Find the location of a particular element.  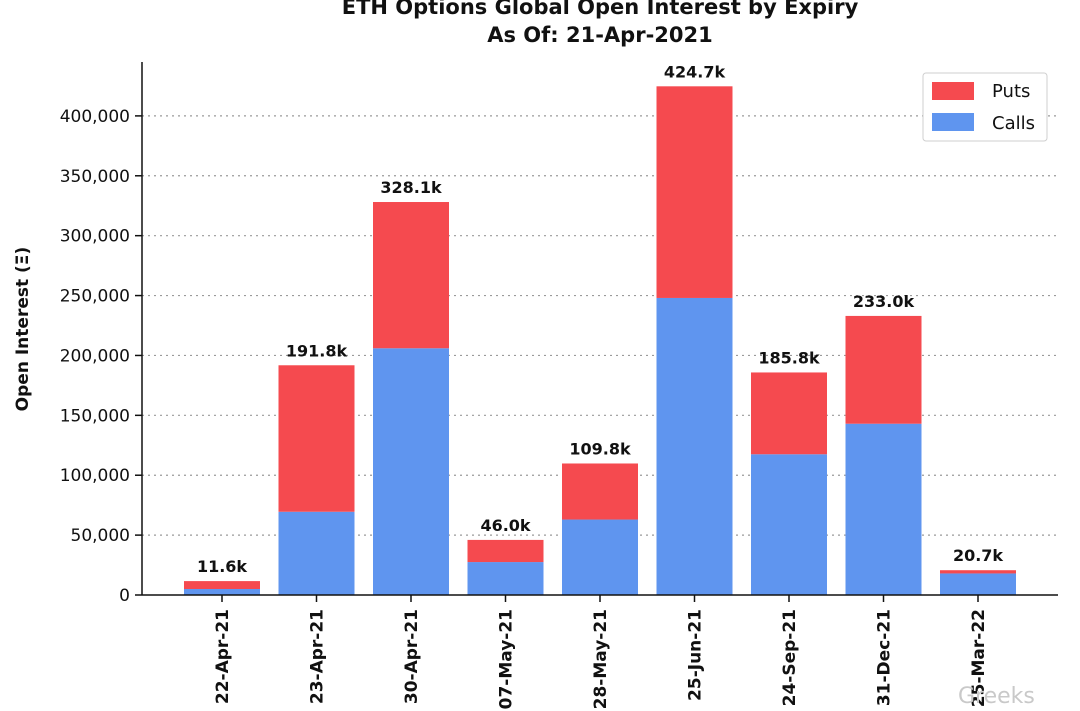

x-tick-label: 28-May-21 is located at coordinates (601, 659).